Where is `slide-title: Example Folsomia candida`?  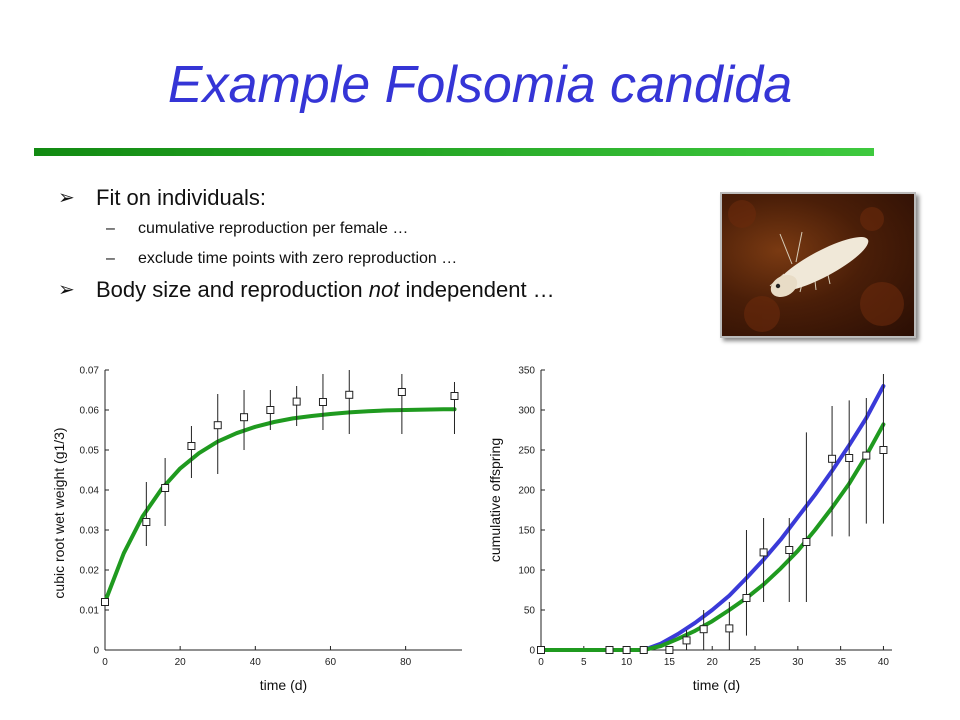
slide-title: Example Folsomia candida is located at coordinates (480, 85).